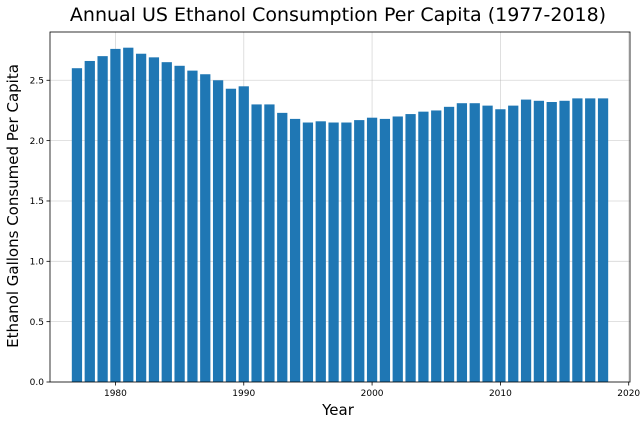 The width and height of the screenshot is (640, 424). What do you see at coordinates (628, 394) in the screenshot?
I see `x-tick-label: 2020` at bounding box center [628, 394].